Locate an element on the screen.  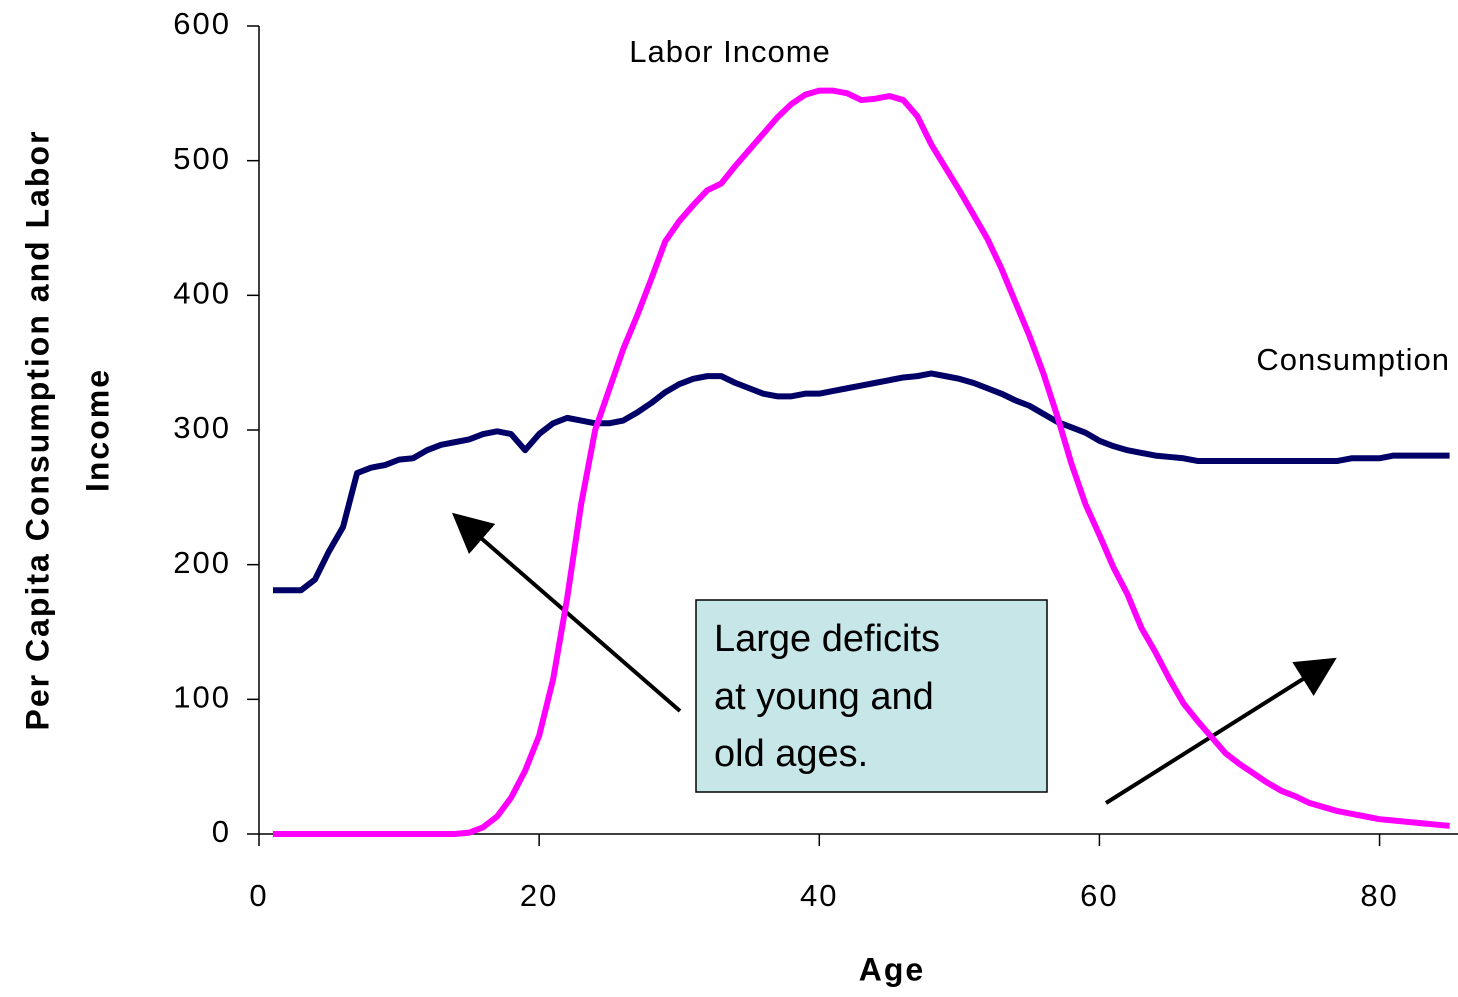
x-tick-label: 80 is located at coordinates (1379, 895).